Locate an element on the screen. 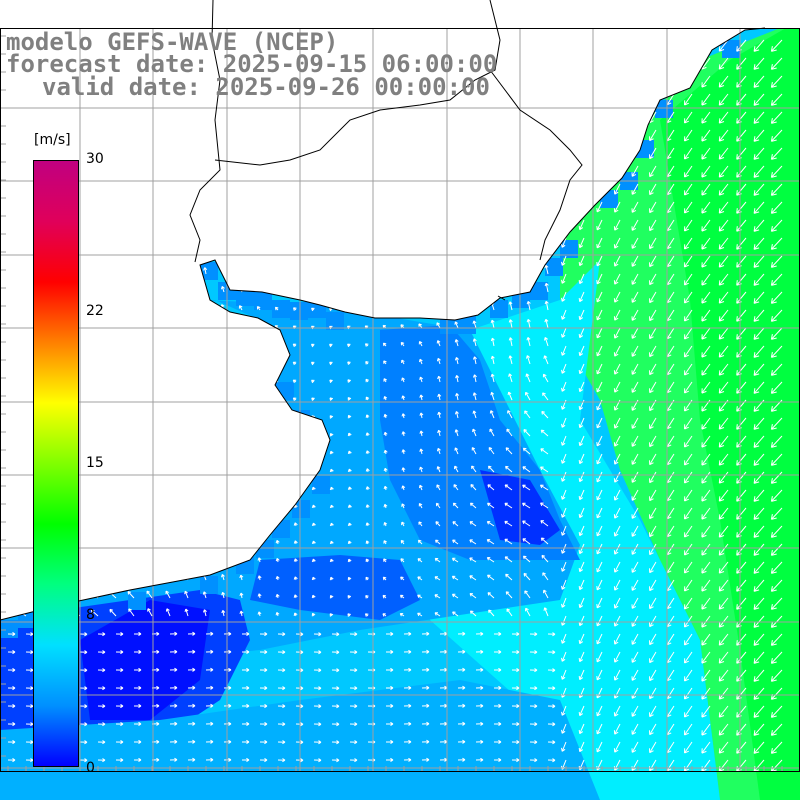 The height and width of the screenshot is (800, 800). colorbar-tick-22: 22 is located at coordinates (95, 311).